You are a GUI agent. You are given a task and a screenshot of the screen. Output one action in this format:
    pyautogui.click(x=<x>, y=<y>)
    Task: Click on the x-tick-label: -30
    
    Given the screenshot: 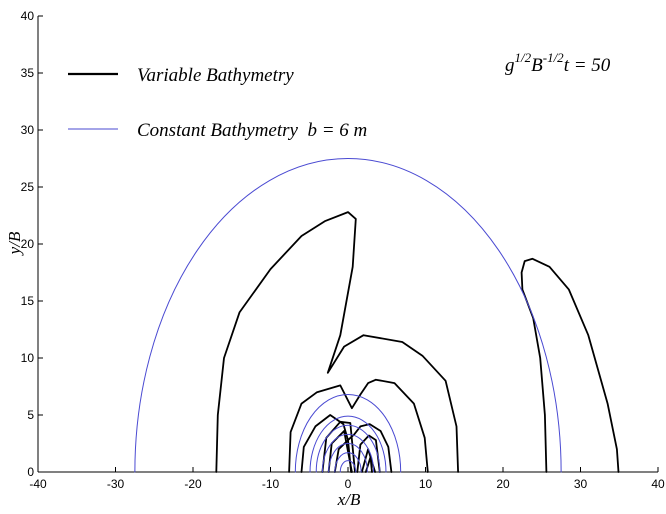 What is the action you would take?
    pyautogui.click(x=116, y=484)
    